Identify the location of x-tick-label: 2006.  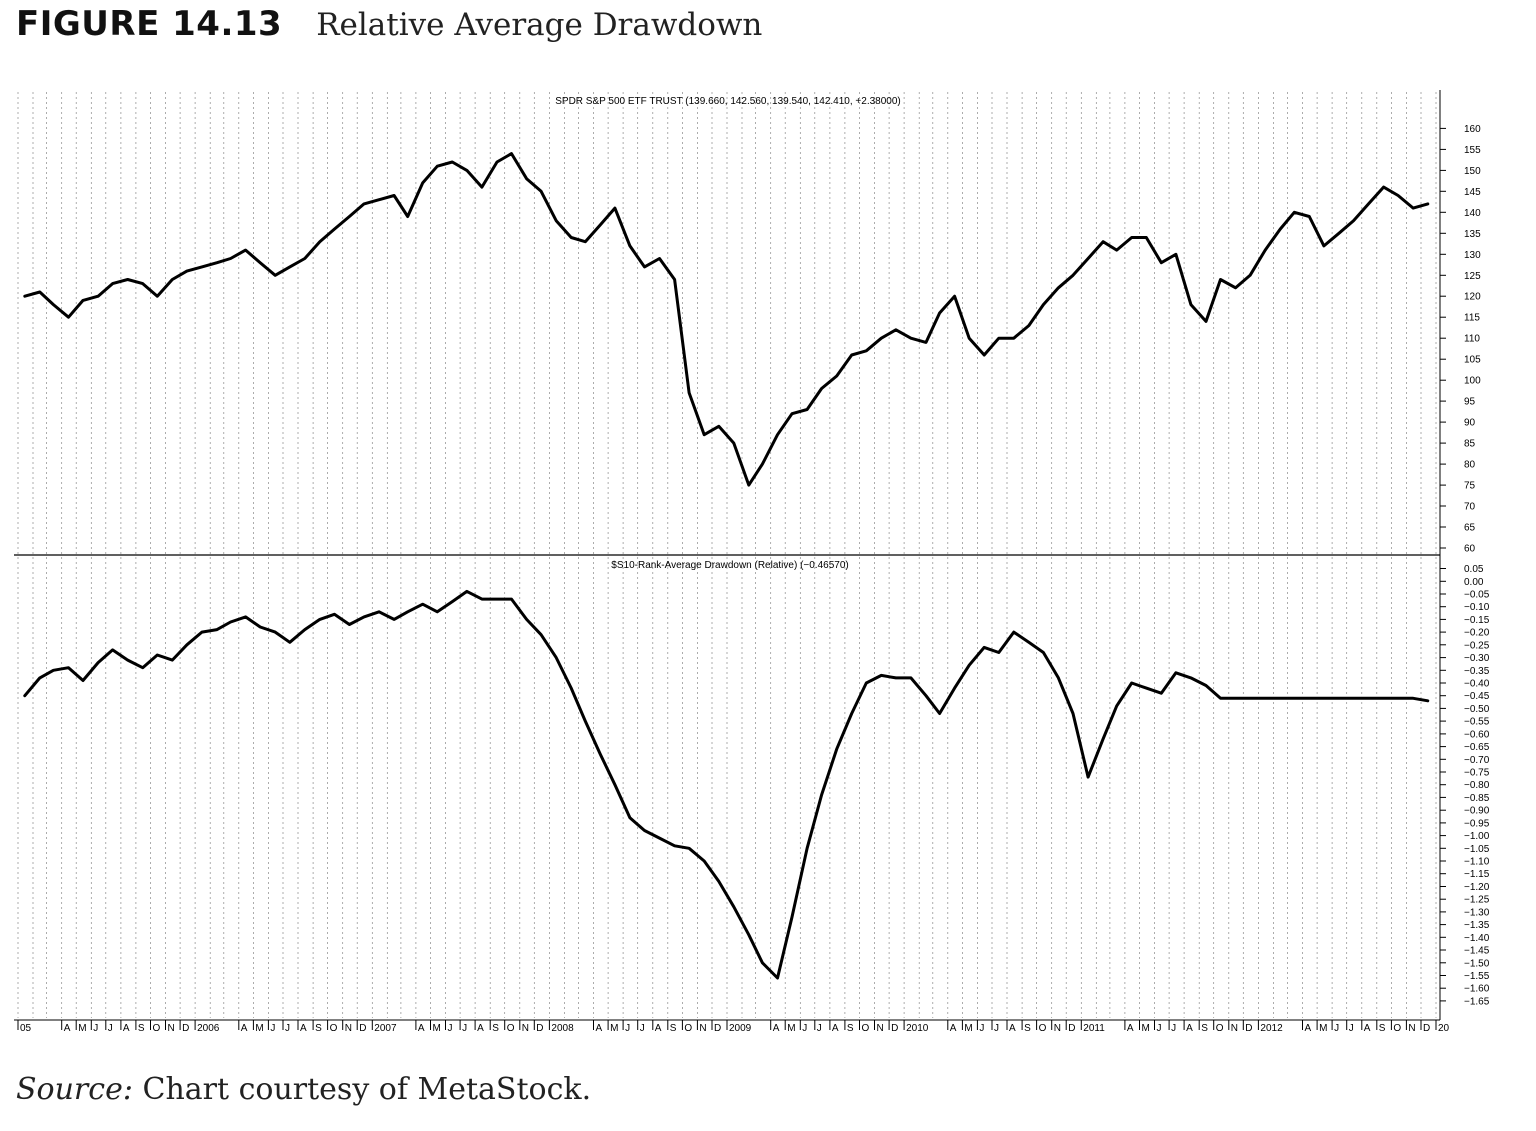
(208, 1028).